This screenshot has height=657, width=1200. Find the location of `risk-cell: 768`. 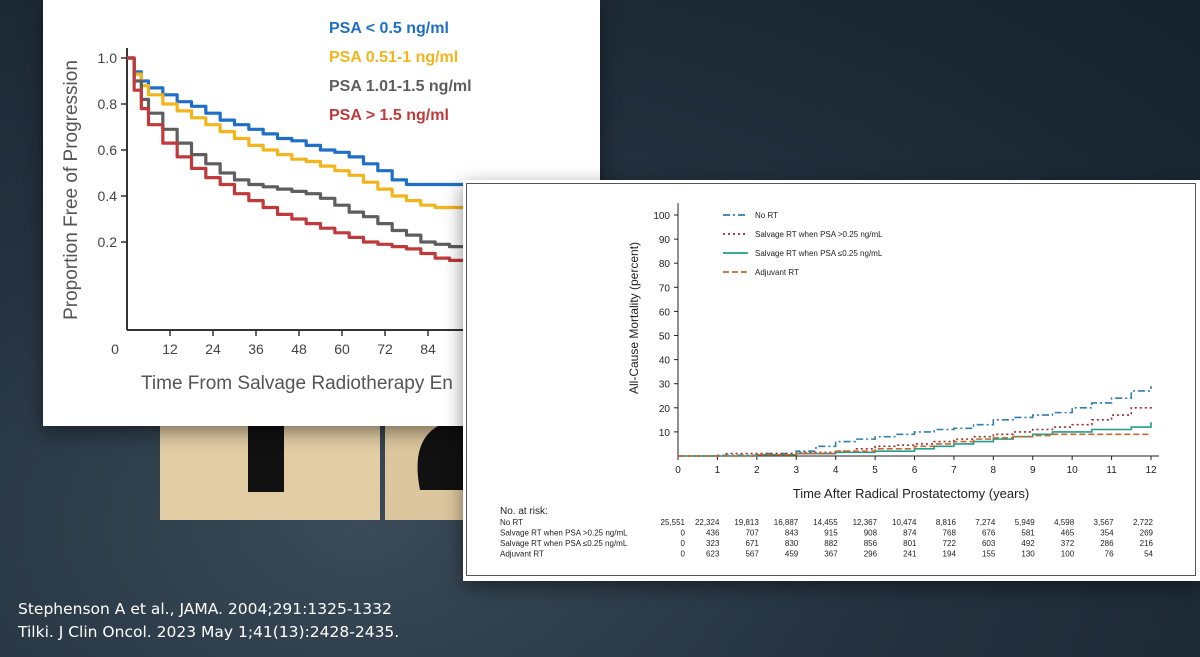

risk-cell: 768 is located at coordinates (950, 533).